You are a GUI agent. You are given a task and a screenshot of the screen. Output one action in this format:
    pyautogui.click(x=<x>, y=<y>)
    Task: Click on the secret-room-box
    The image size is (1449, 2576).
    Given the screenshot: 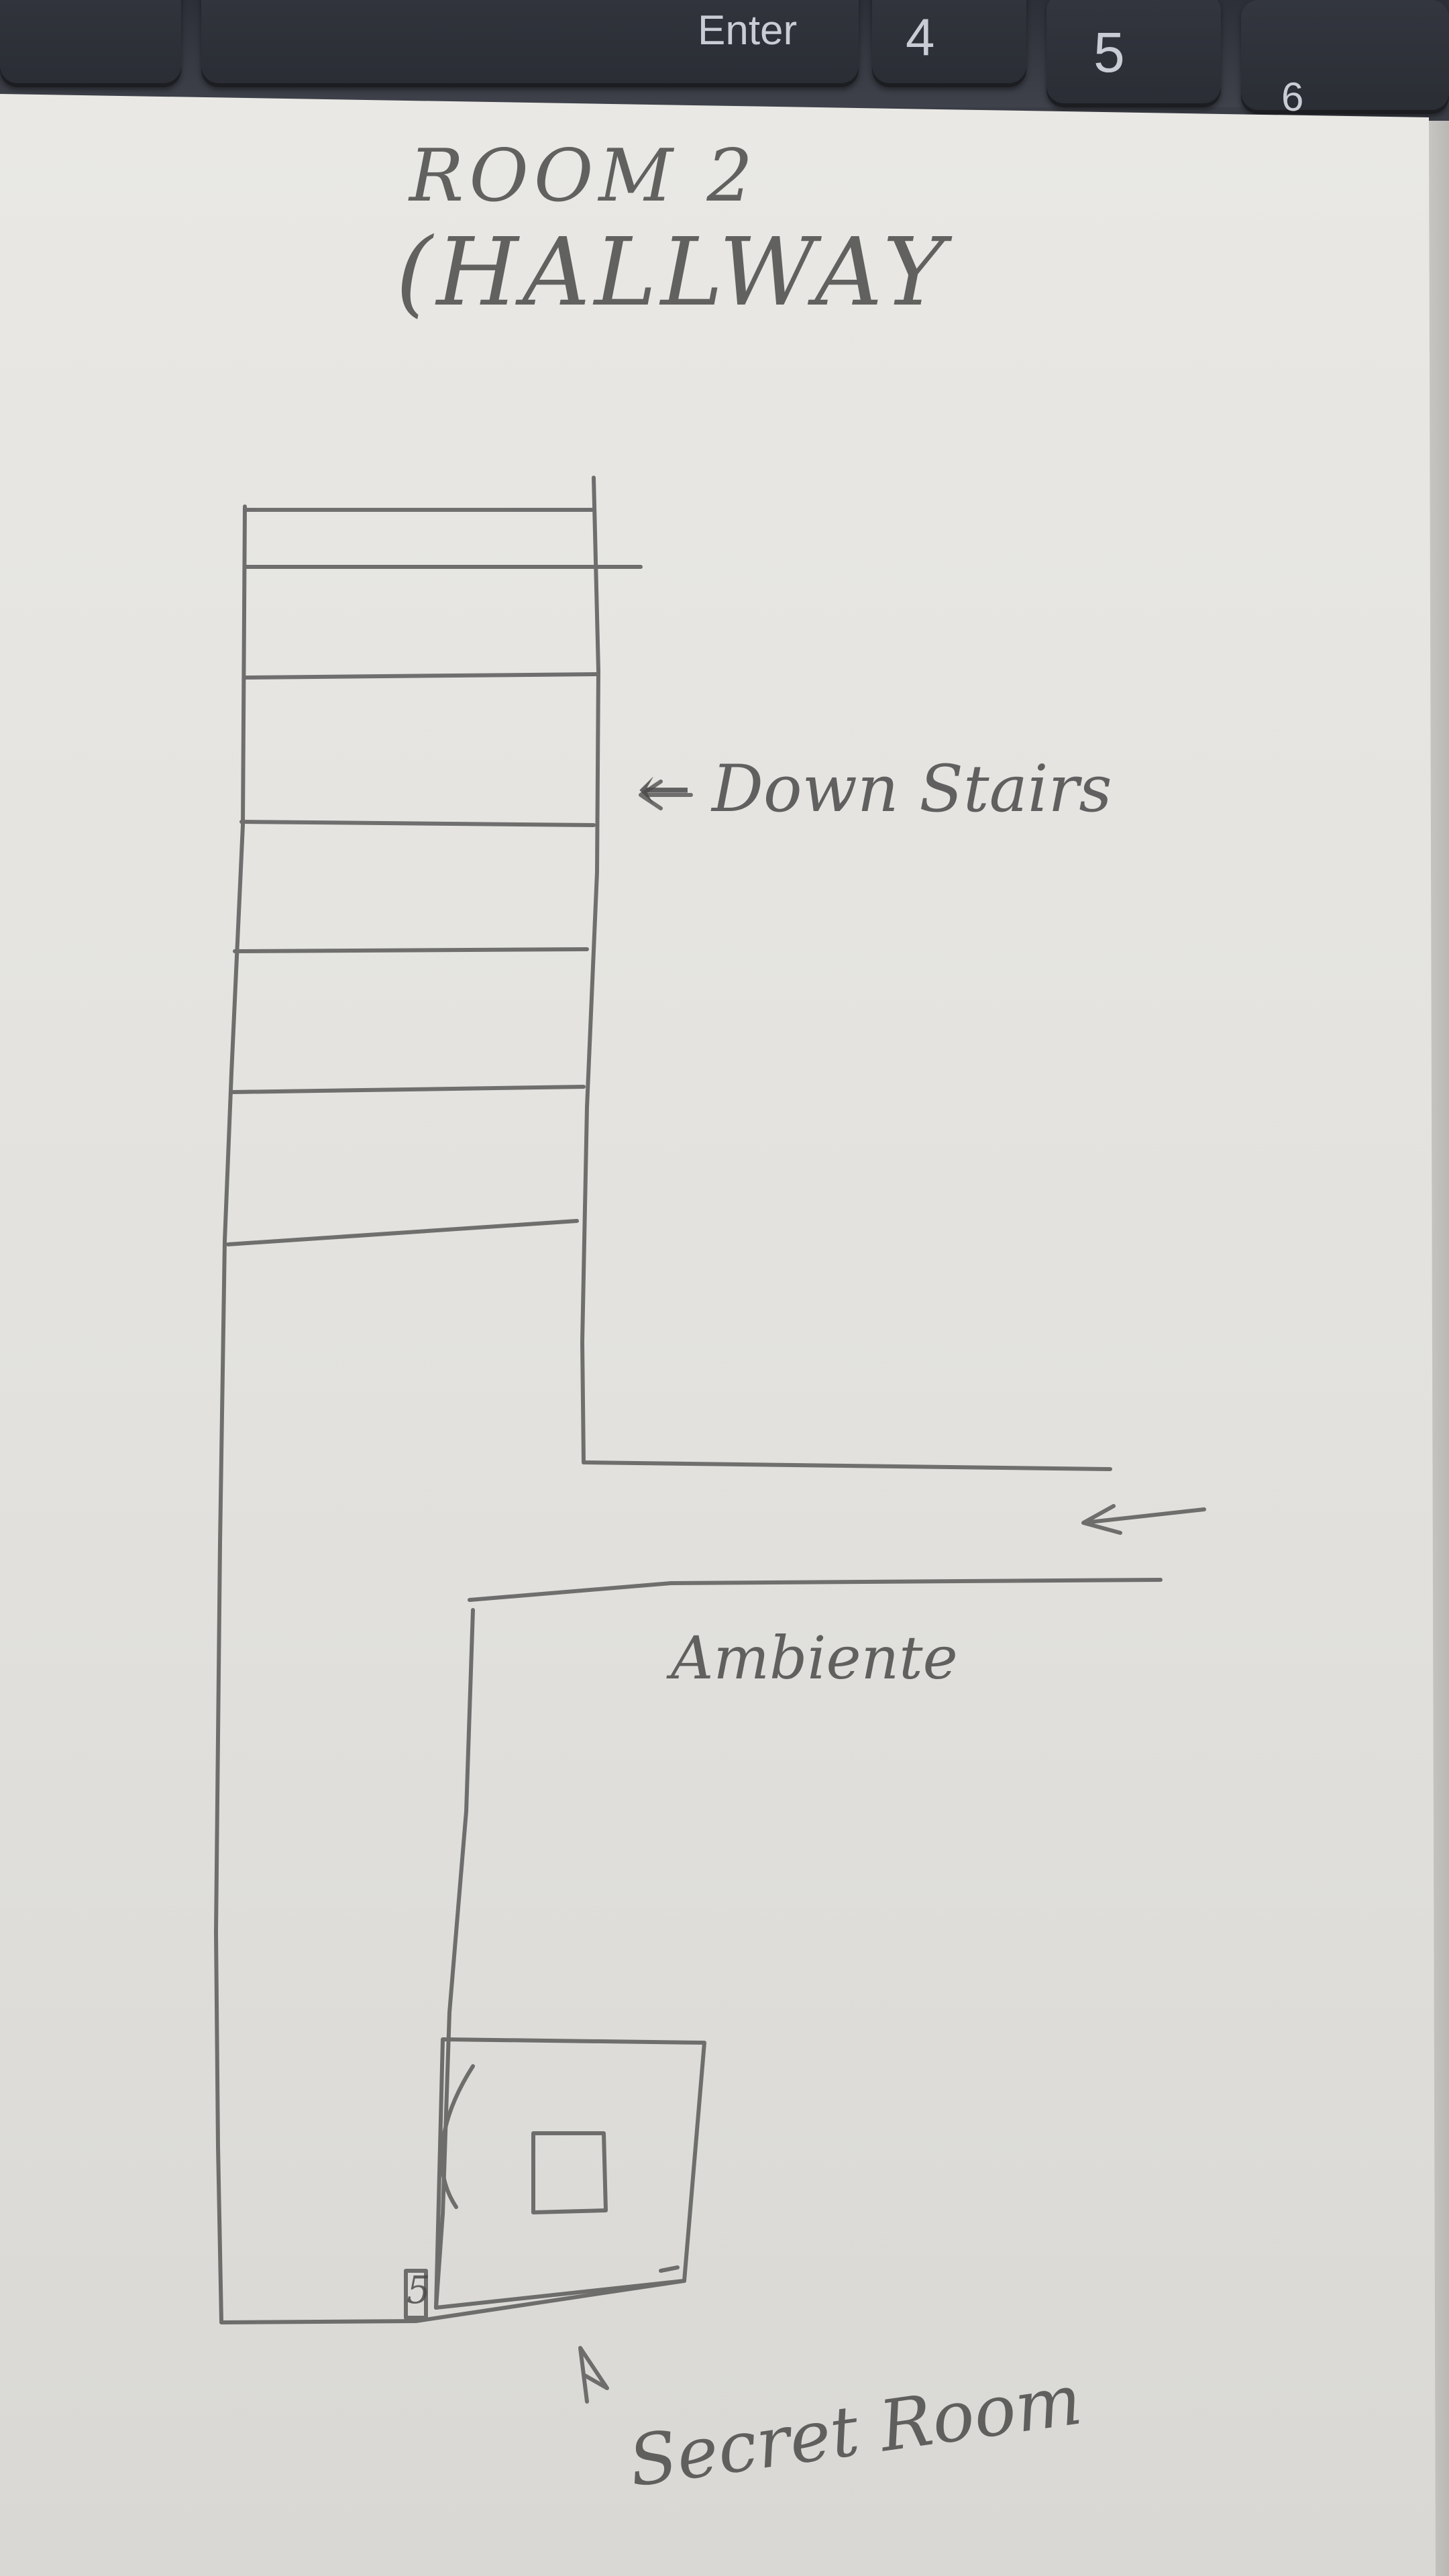 What is the action you would take?
    pyautogui.click(x=570, y=2173)
    